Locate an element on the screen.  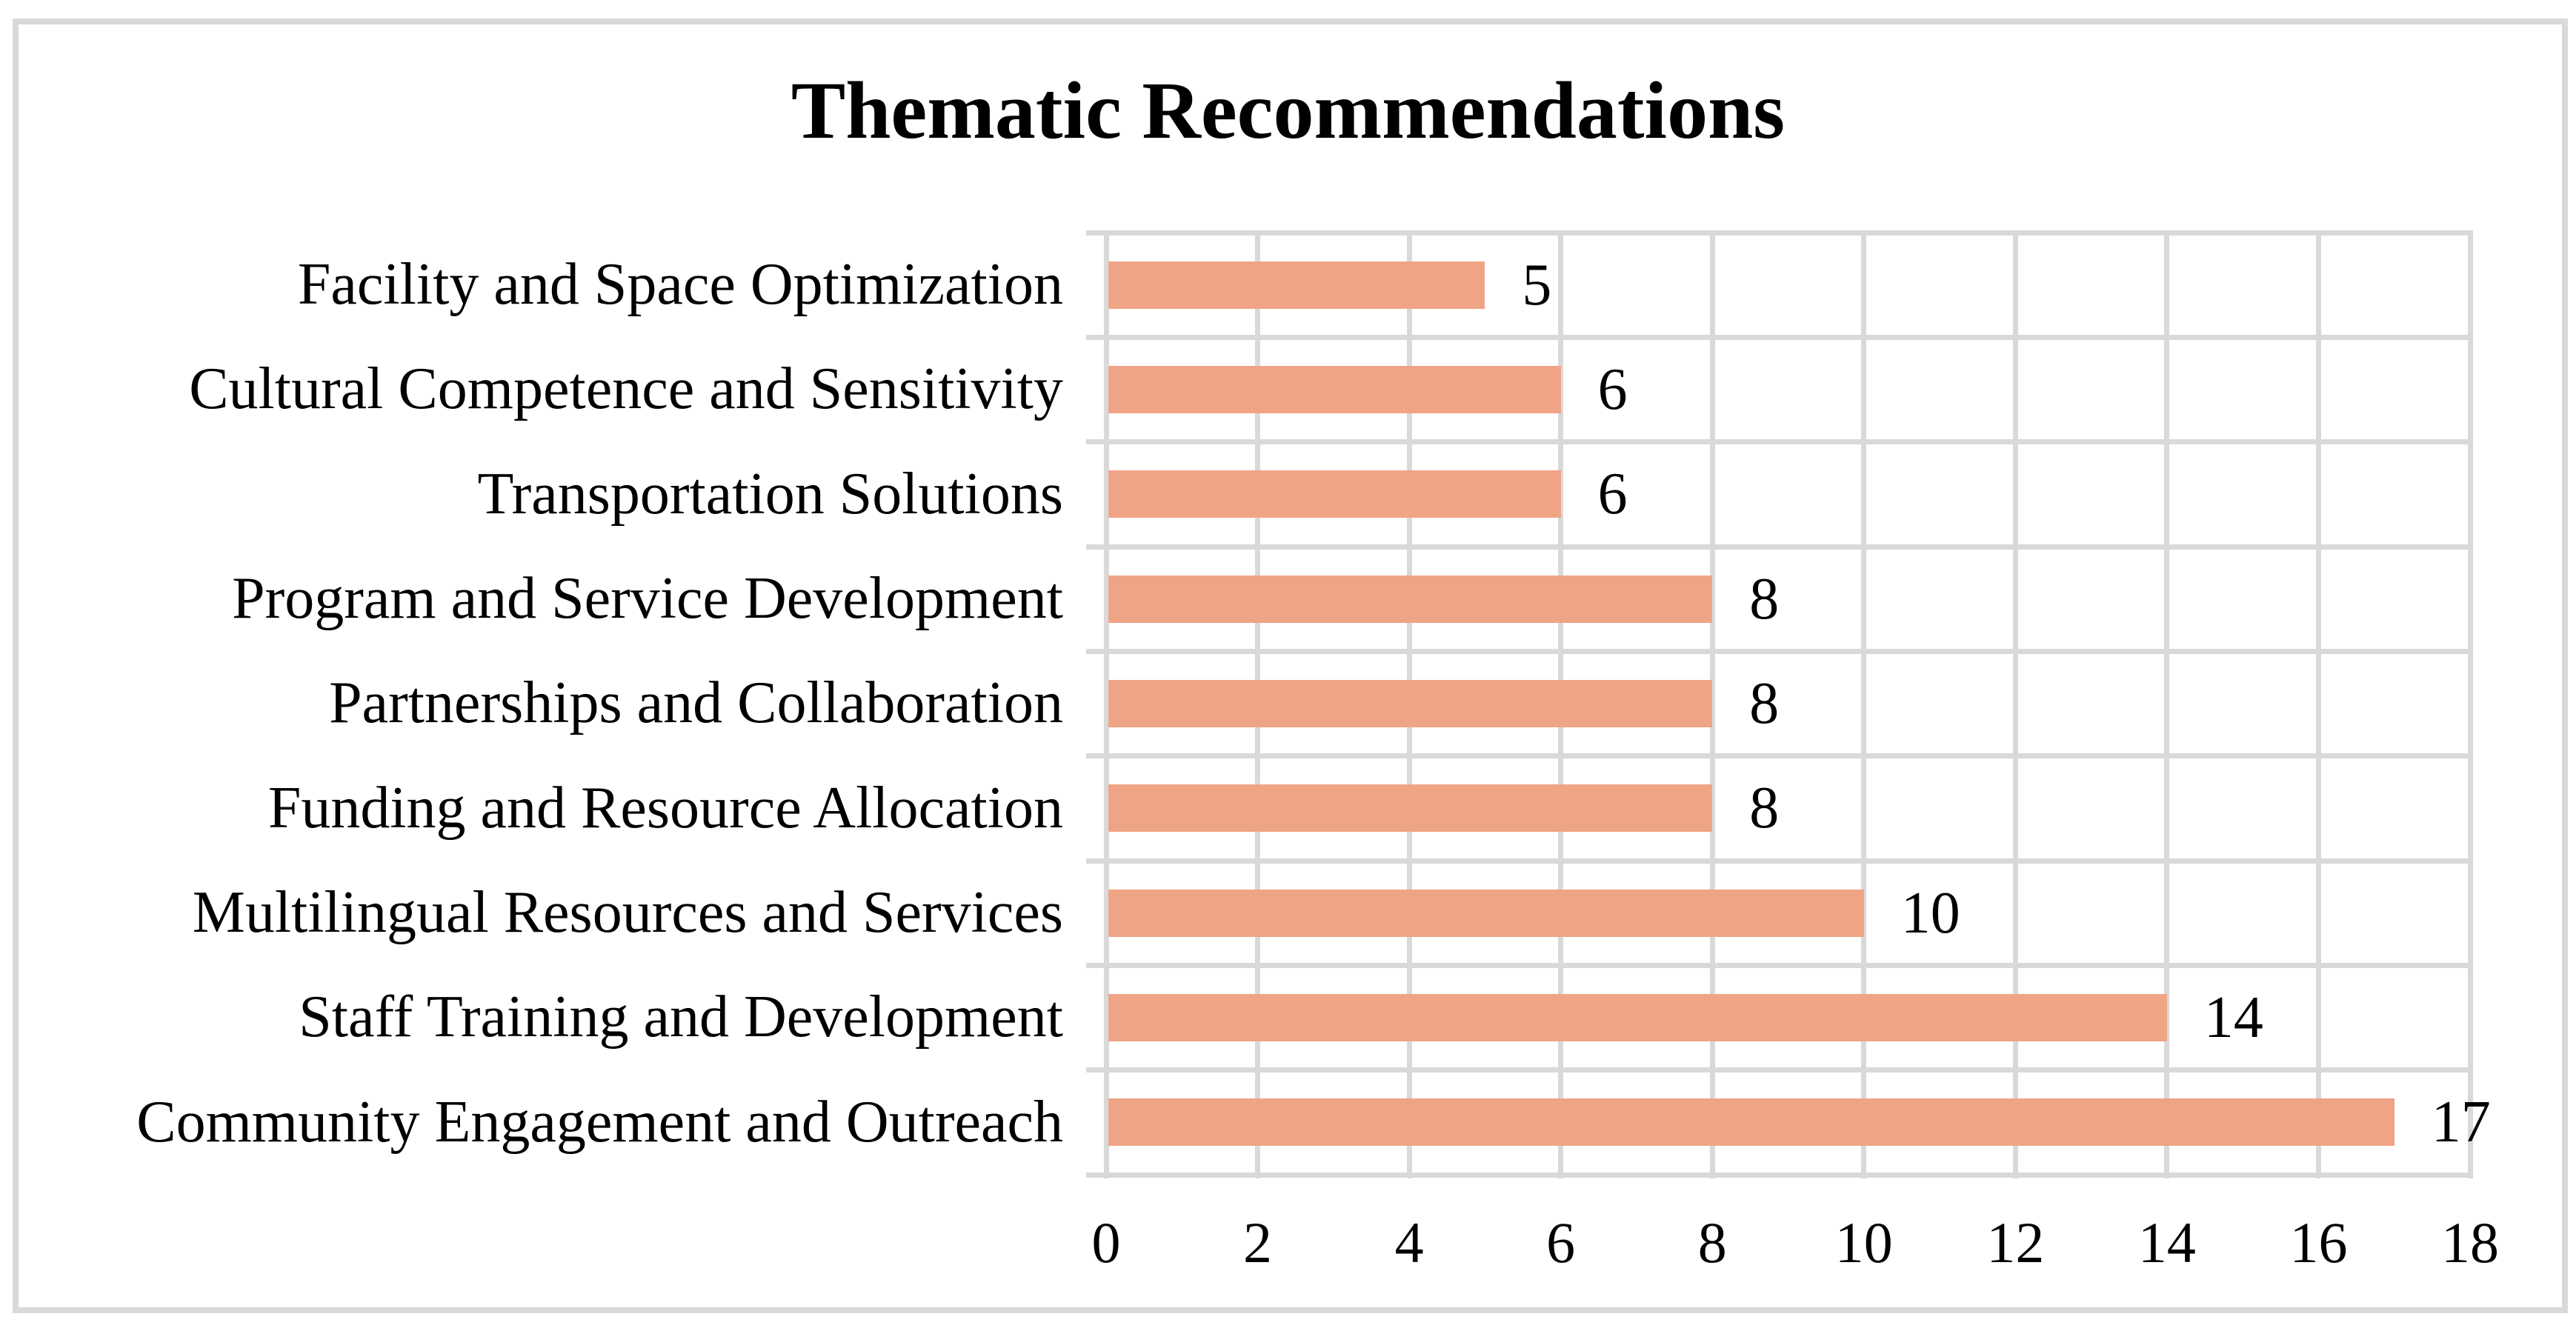
x-tick-label: 18 is located at coordinates (2470, 1242).